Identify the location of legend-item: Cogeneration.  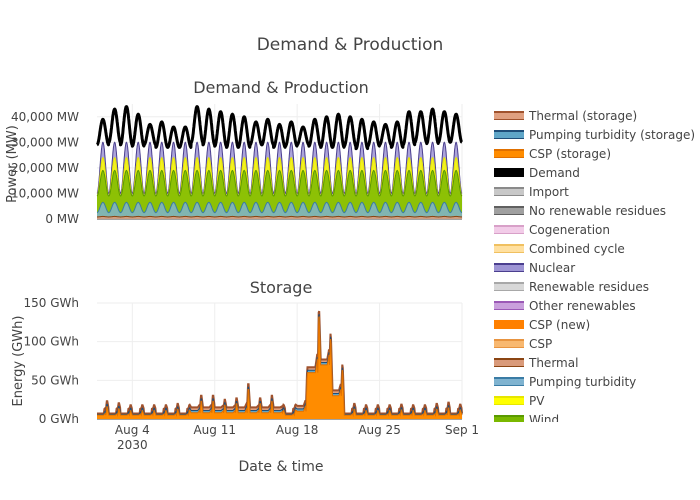
(594, 229).